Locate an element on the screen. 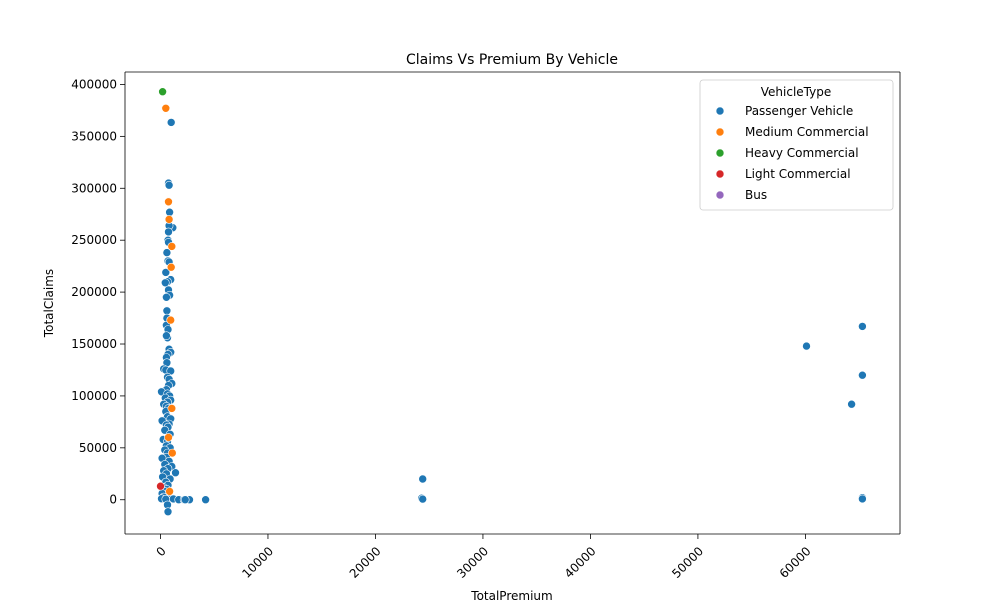  x-ticks: 0 10000 20000 30000 40000 50000 60000 is located at coordinates (483, 557).